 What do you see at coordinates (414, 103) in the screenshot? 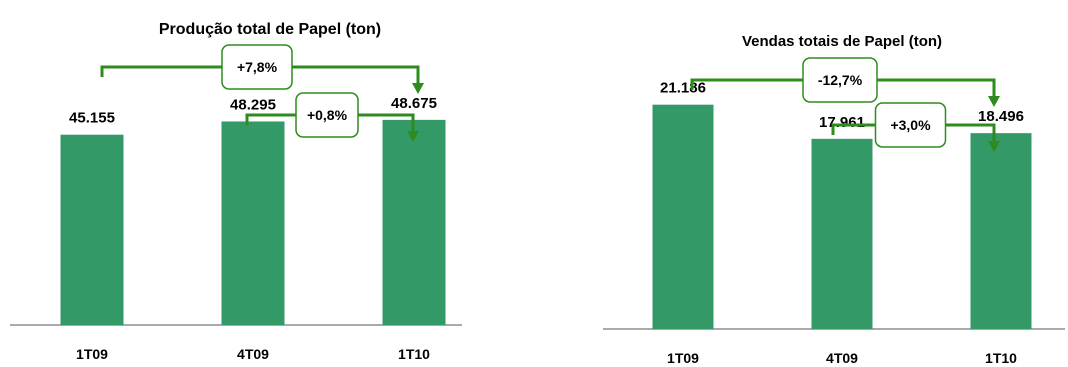
I see `data-label: 48.675` at bounding box center [414, 103].